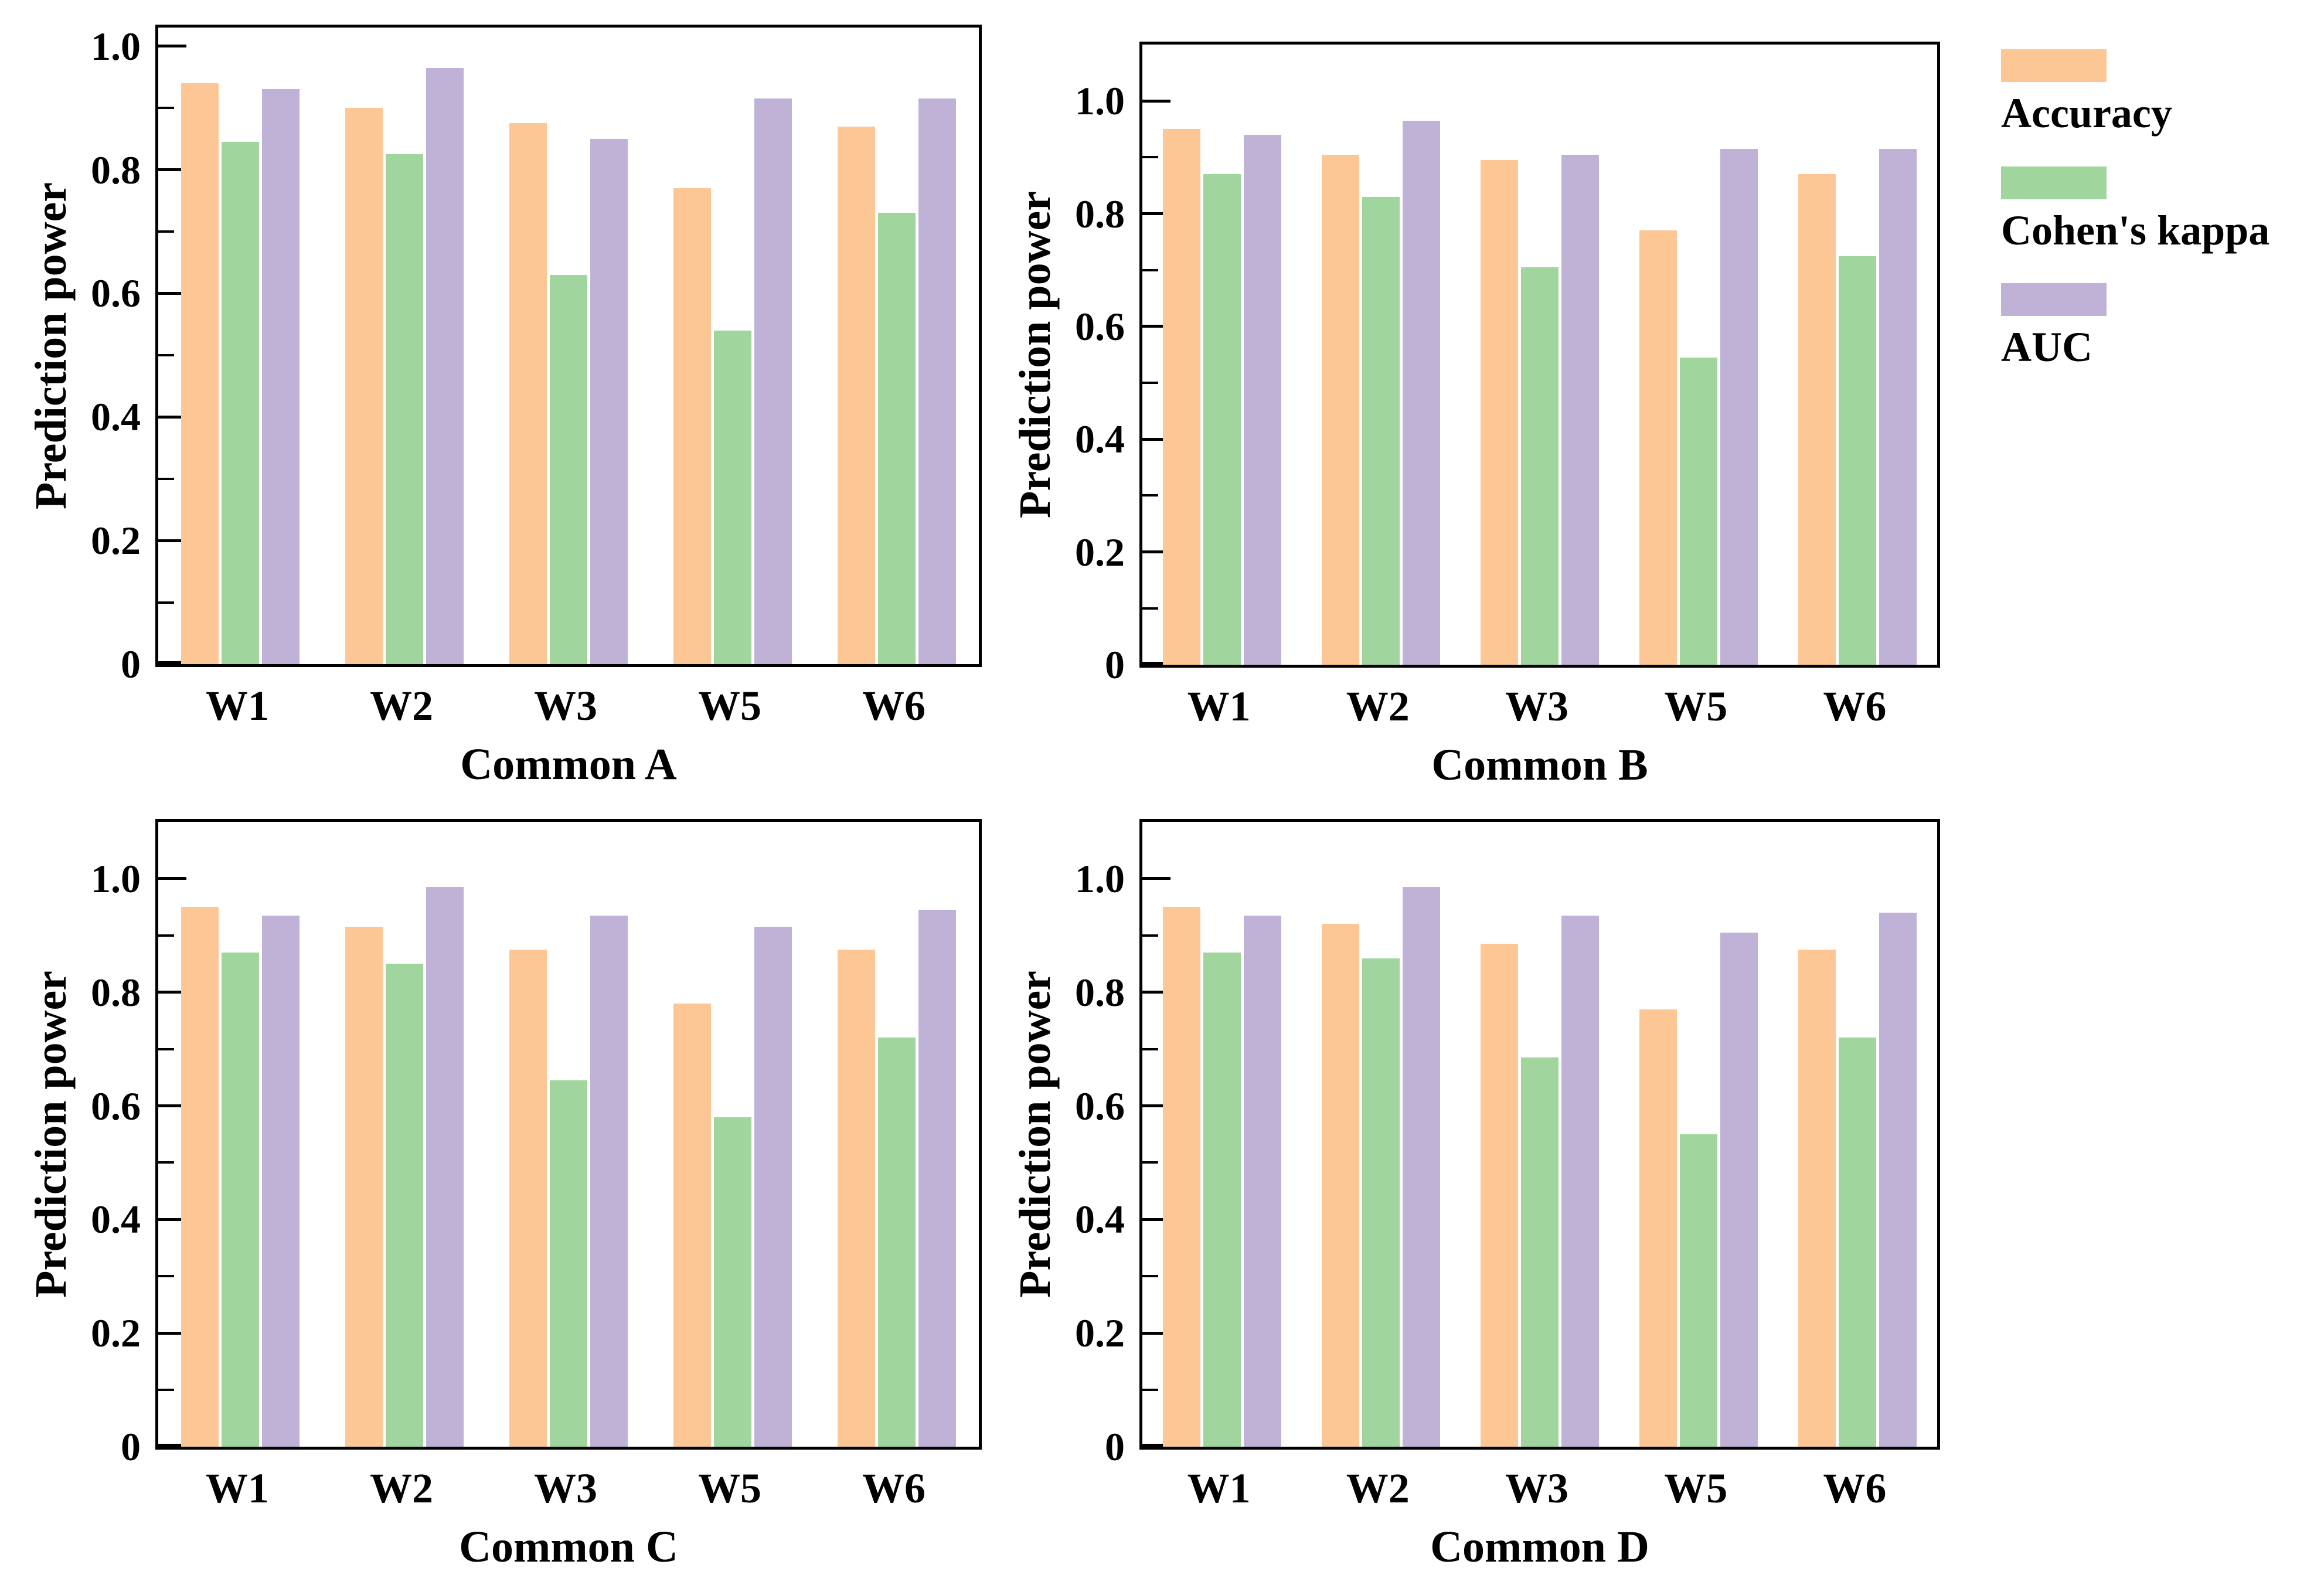 The width and height of the screenshot is (2324, 1578). Describe the element at coordinates (2135, 93) in the screenshot. I see `legend-item-accuracy: Accuracy` at that location.